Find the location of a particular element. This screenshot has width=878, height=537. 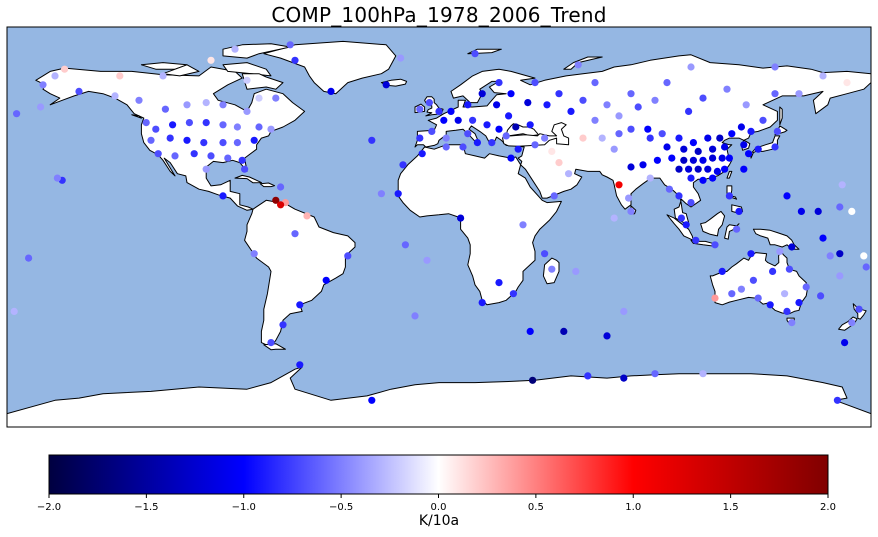

colorbar: −2.0 −1.5 −1.0 −0.5 0.0 0.5 1.0 1.5 2.0 is located at coordinates (436, 483).